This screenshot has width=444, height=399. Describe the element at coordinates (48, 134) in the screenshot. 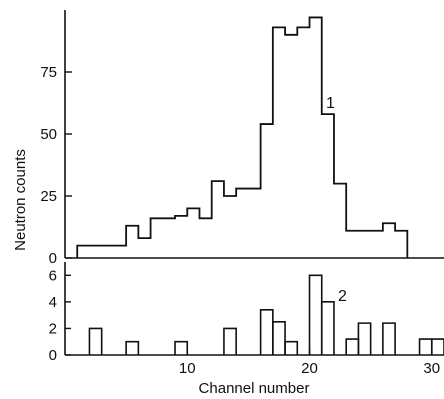

I see `top-y-tick-label: 50` at that location.